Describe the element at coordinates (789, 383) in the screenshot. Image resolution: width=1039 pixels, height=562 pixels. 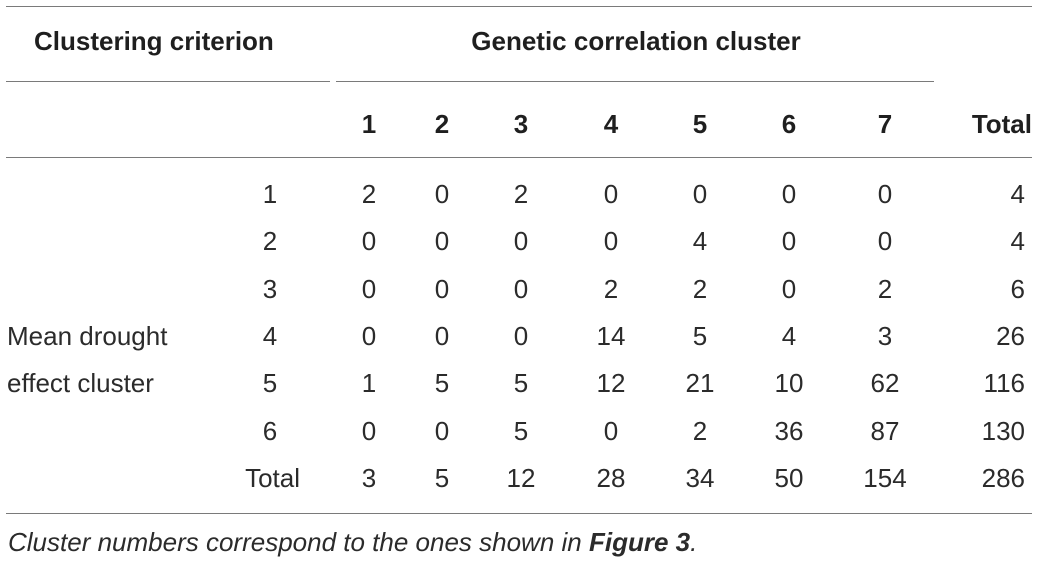
I see `table-cell: 10` at that location.